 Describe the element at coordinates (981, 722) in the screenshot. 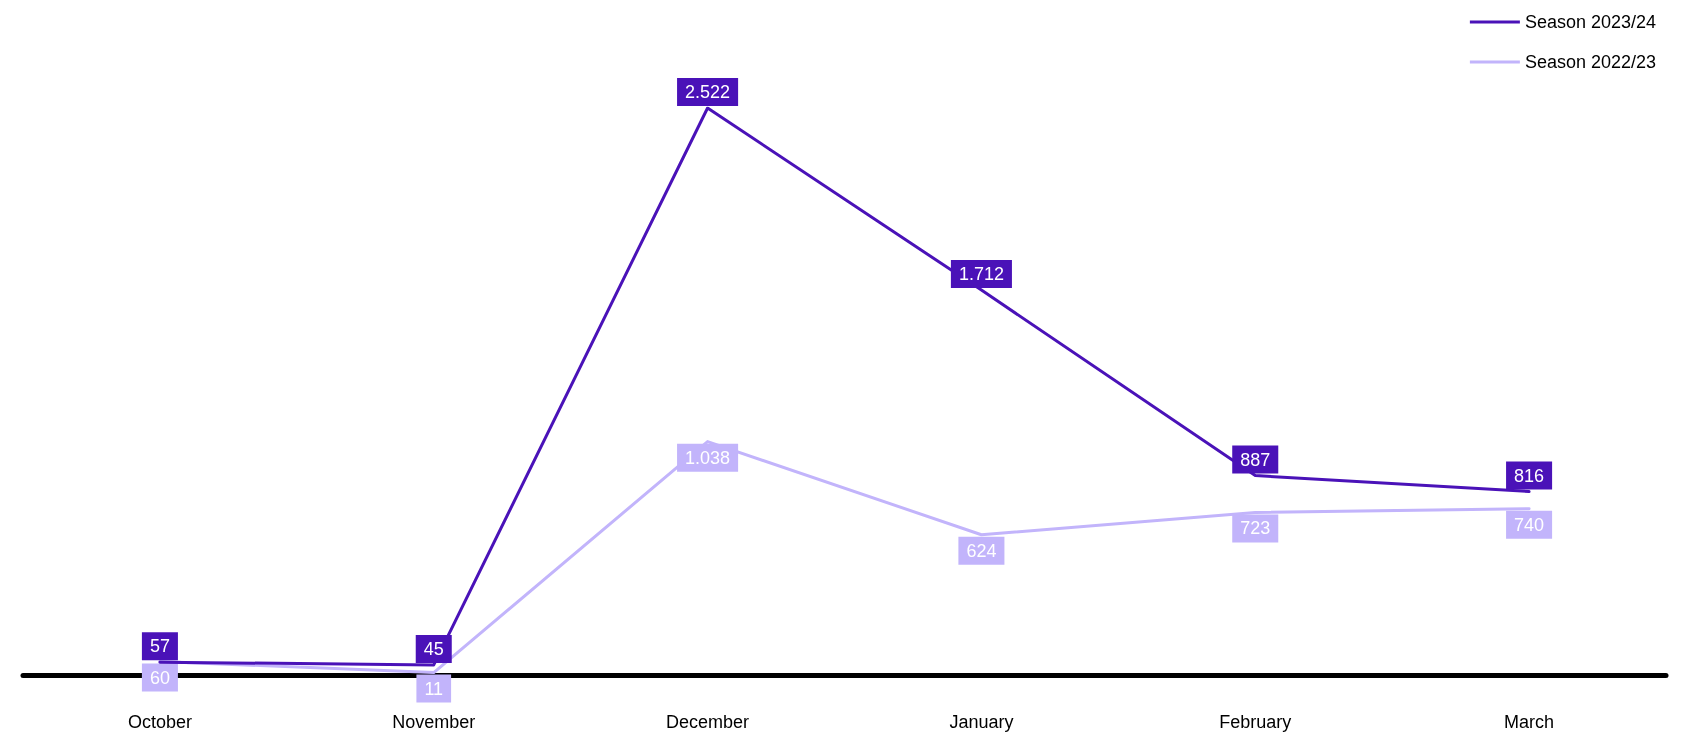

I see `x-tick-label: January` at that location.